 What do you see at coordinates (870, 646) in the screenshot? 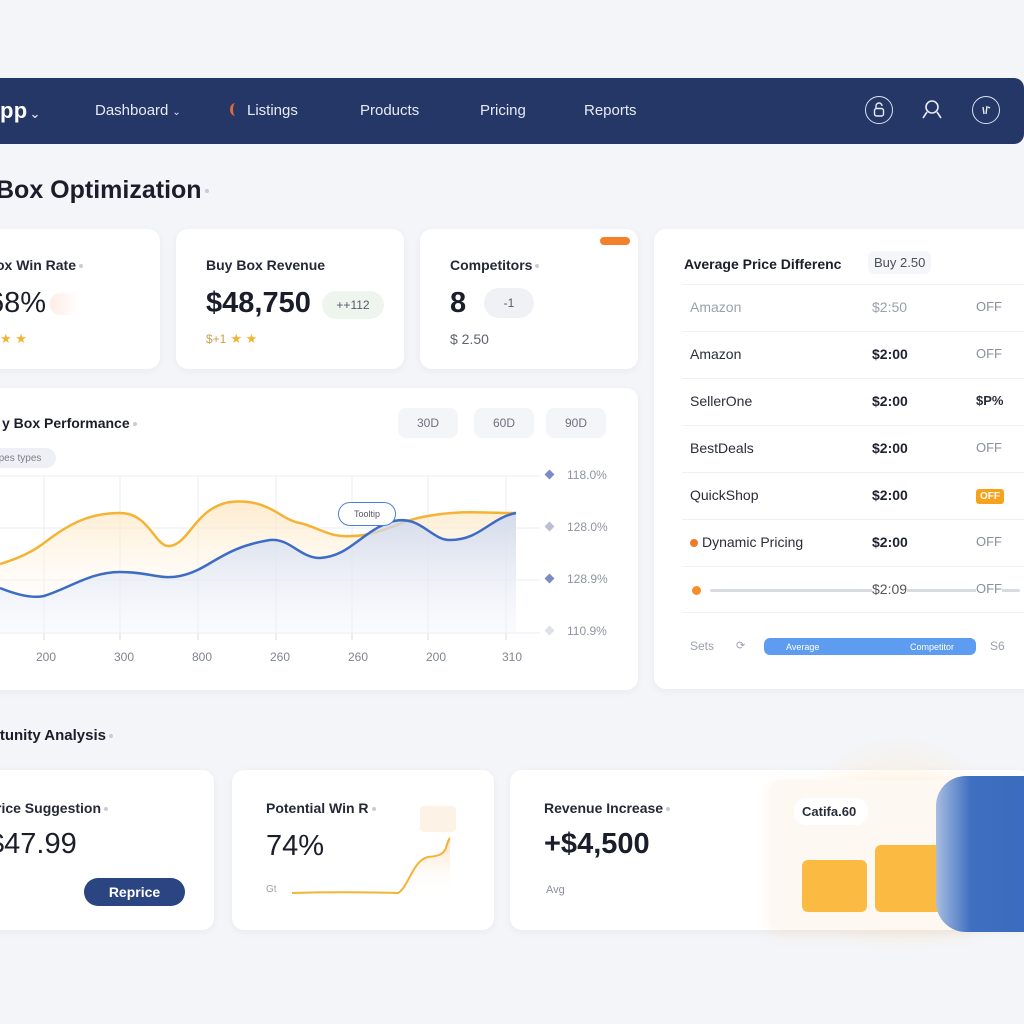
I see `comparison-bar: Average Competitor` at bounding box center [870, 646].